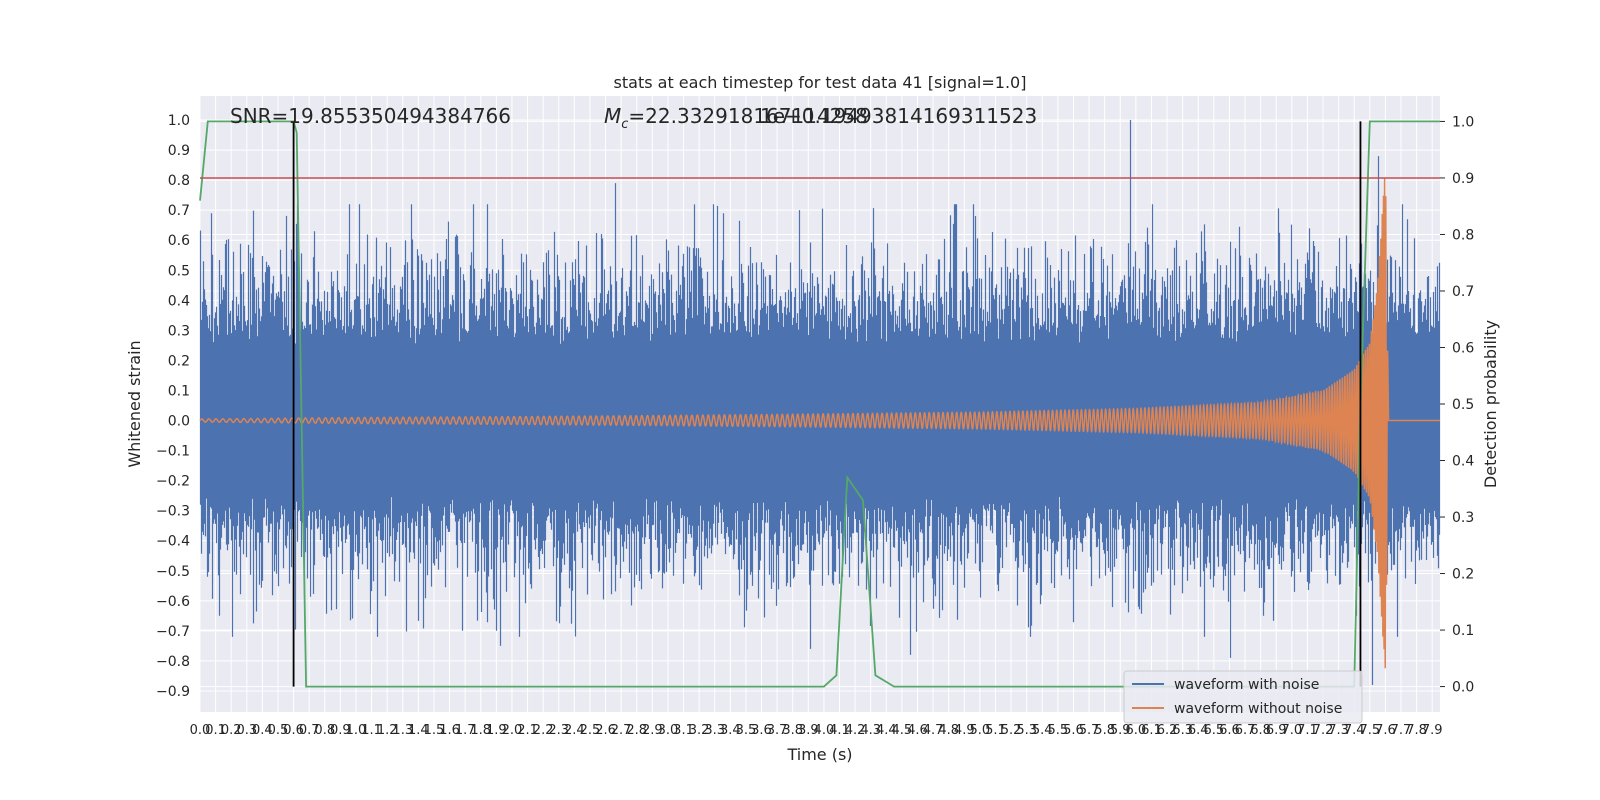 The width and height of the screenshot is (1600, 800). Describe the element at coordinates (636, 730) in the screenshot. I see `x-tick-label: 2.8` at that location.